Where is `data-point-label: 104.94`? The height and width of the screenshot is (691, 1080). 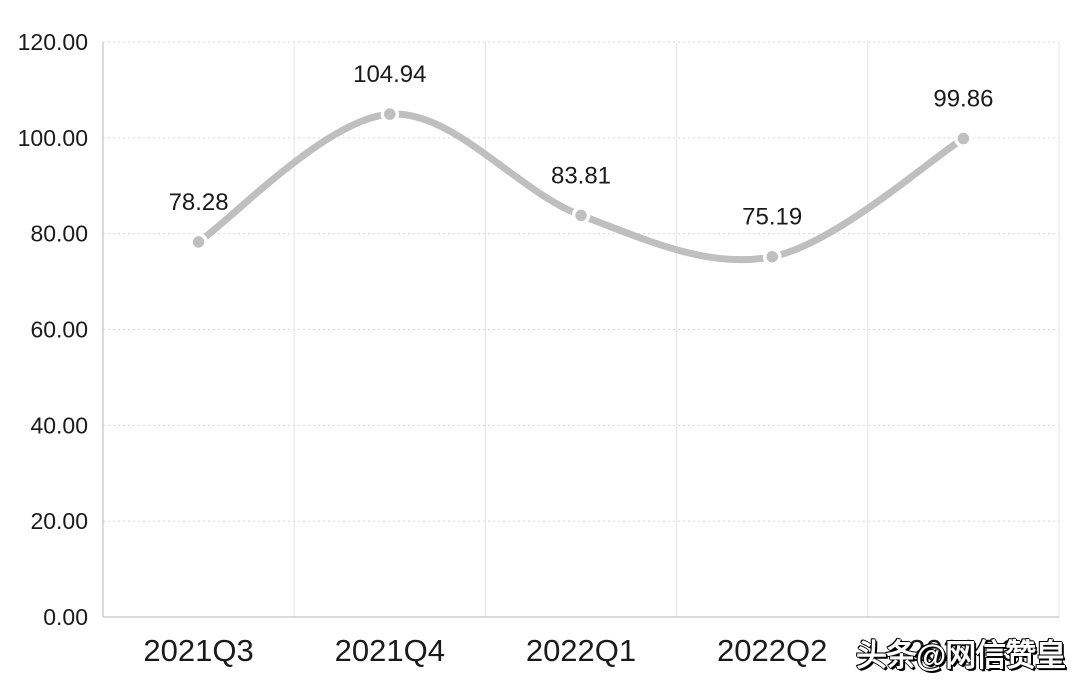
data-point-label: 104.94 is located at coordinates (389, 74).